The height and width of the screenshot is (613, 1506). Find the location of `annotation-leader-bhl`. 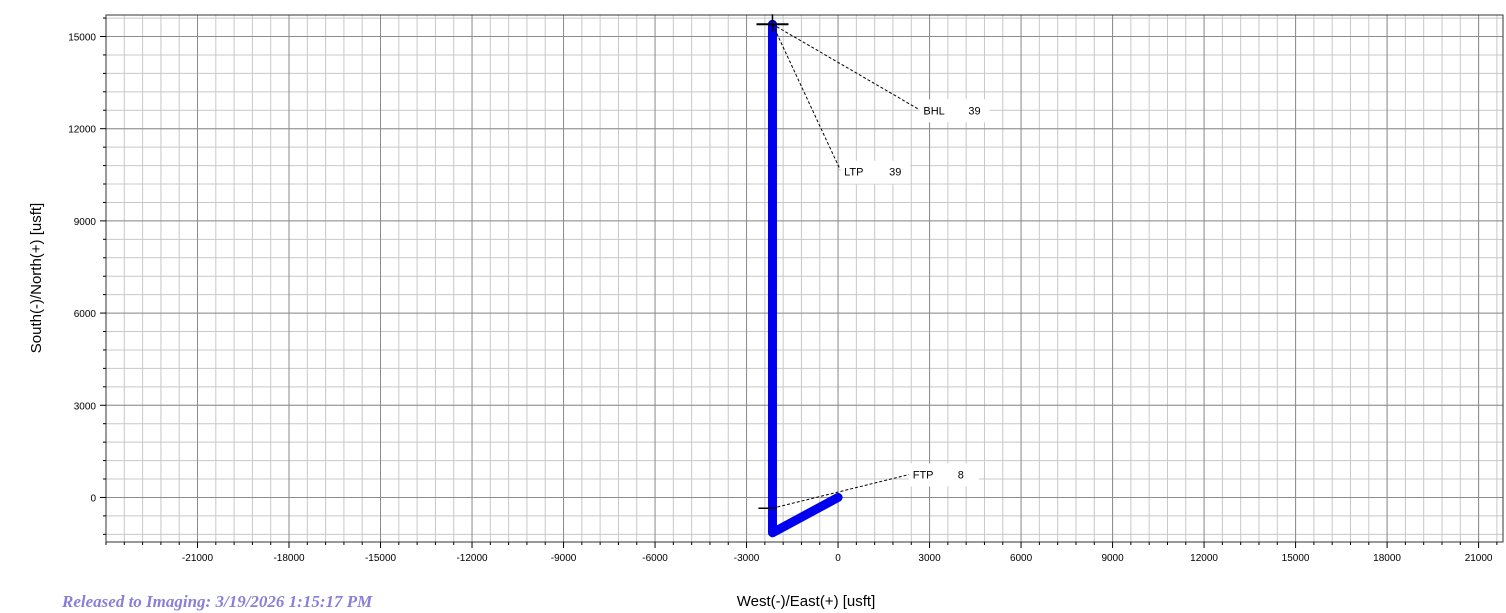

annotation-leader-bhl is located at coordinates (846, 67).